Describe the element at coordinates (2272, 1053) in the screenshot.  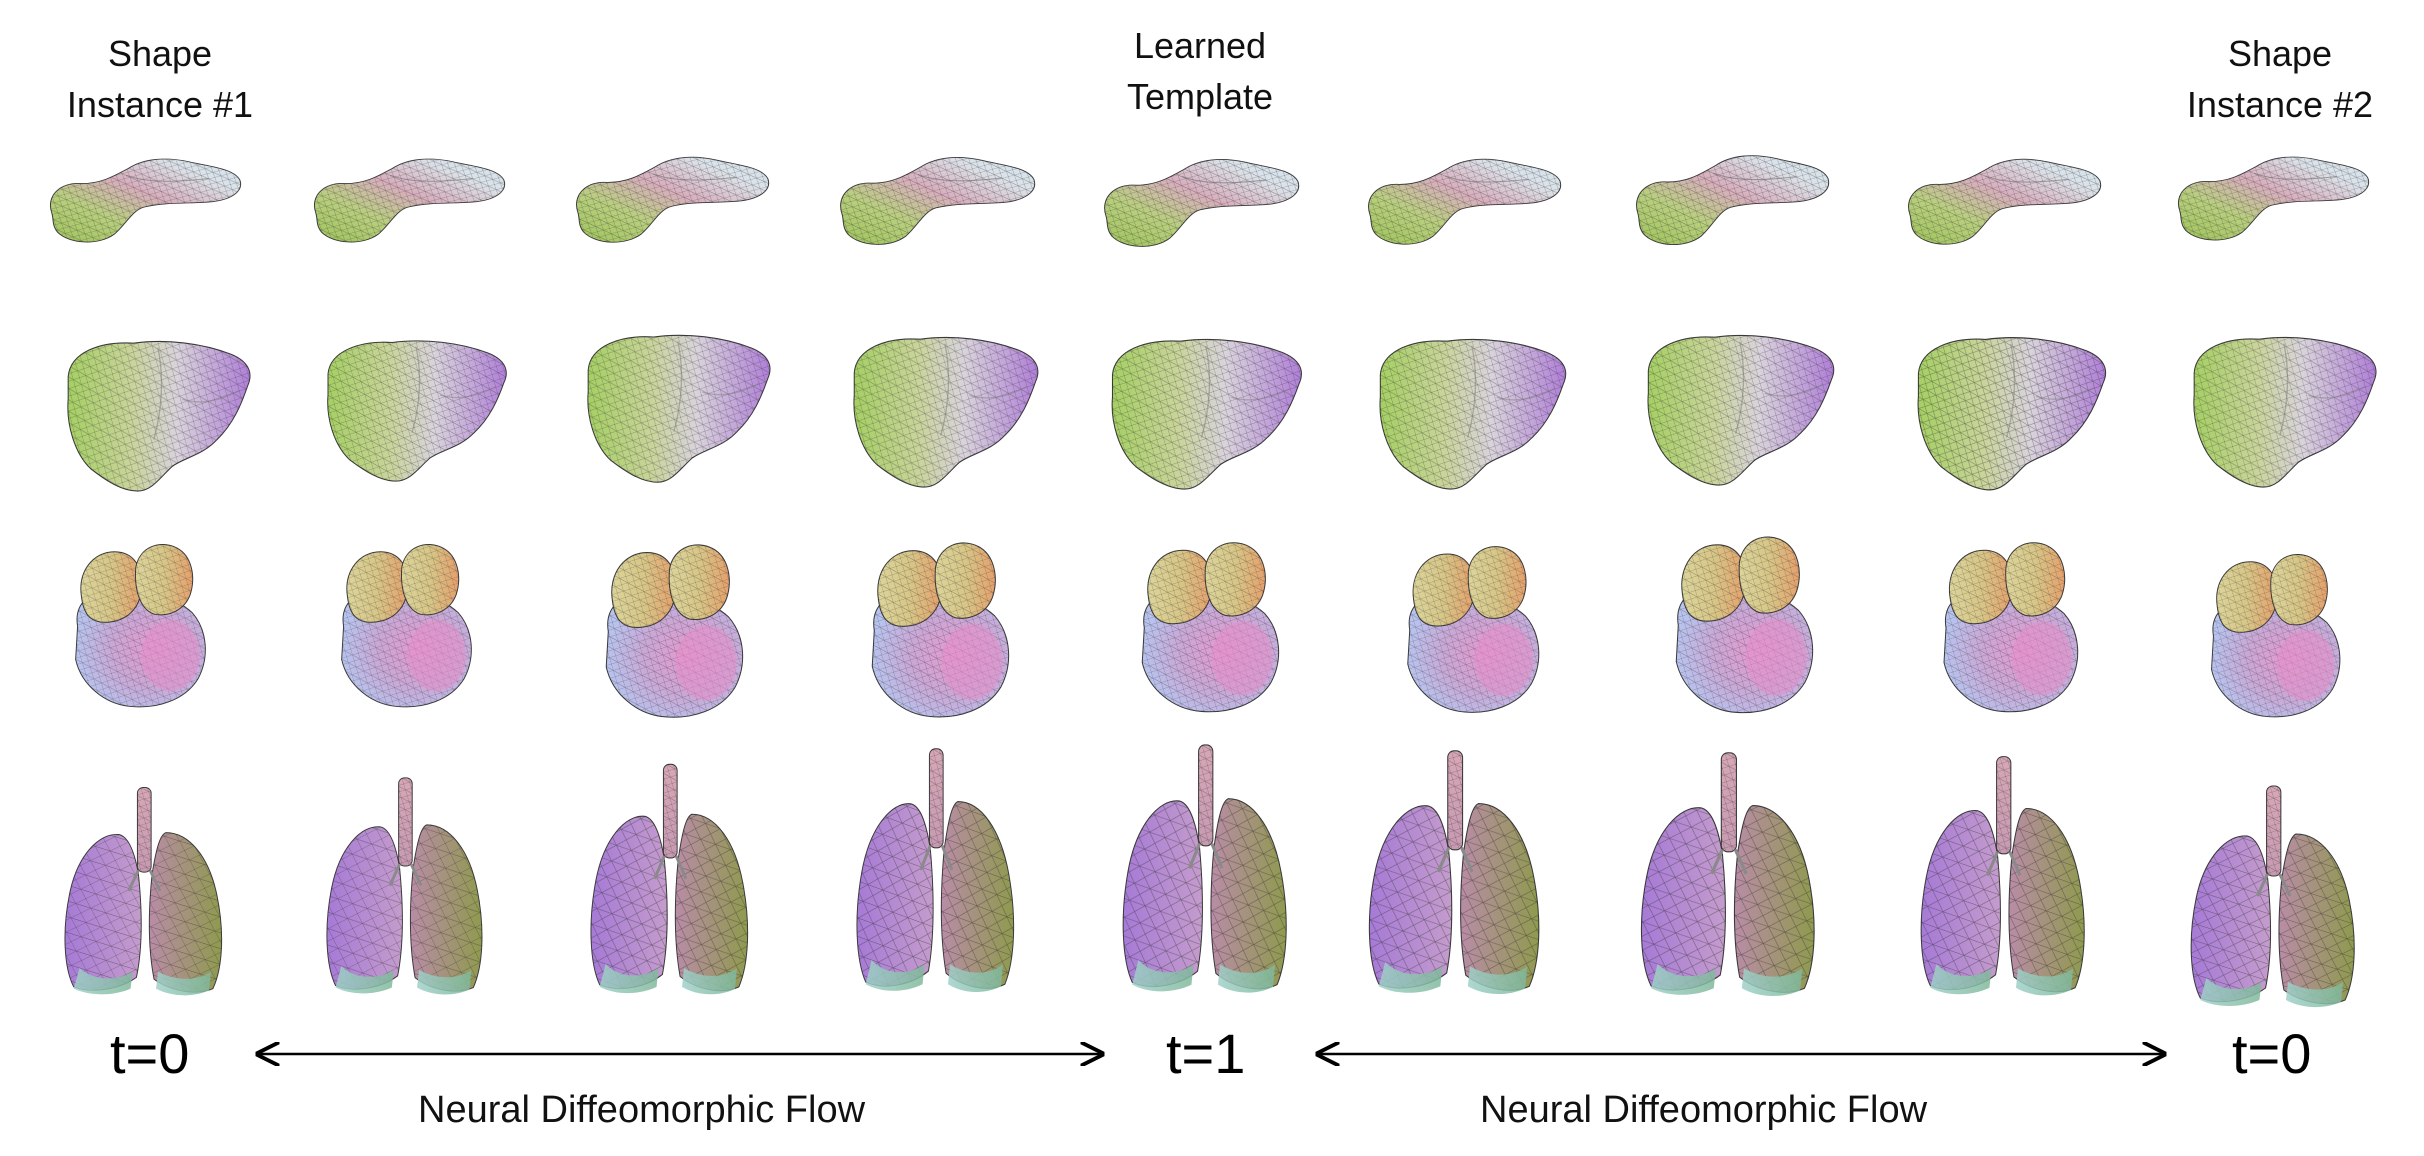
I see `time-label-right: t=0` at that location.